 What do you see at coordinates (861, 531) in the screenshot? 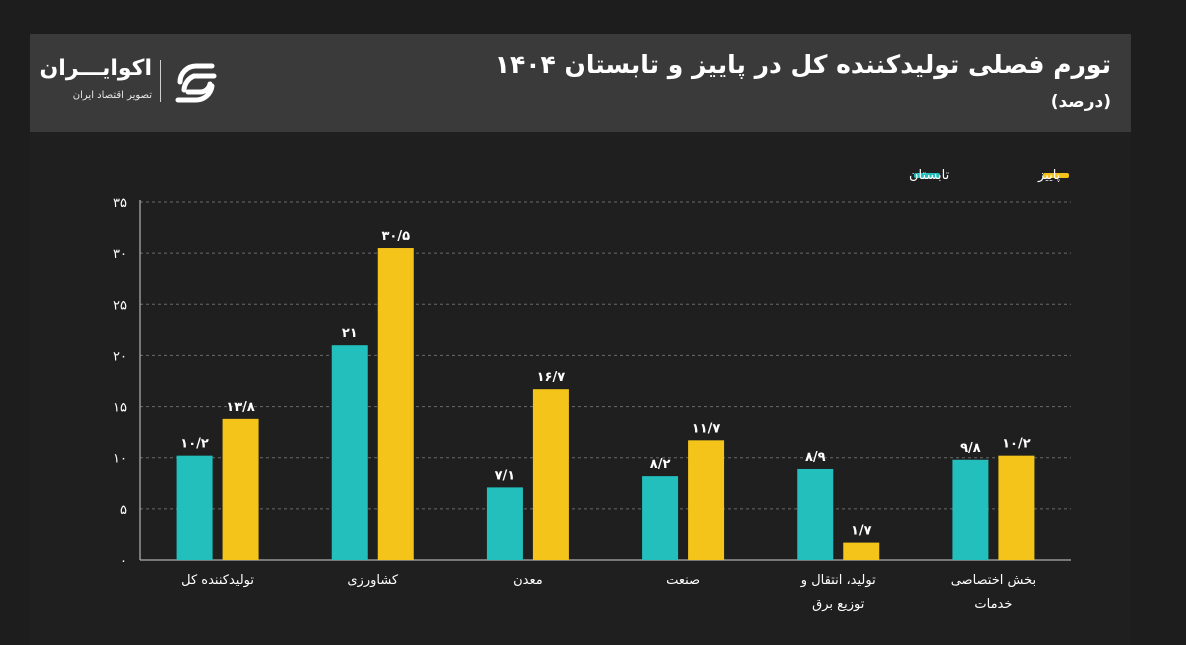
I see `bar-value-label: ۱/۷` at bounding box center [861, 531].